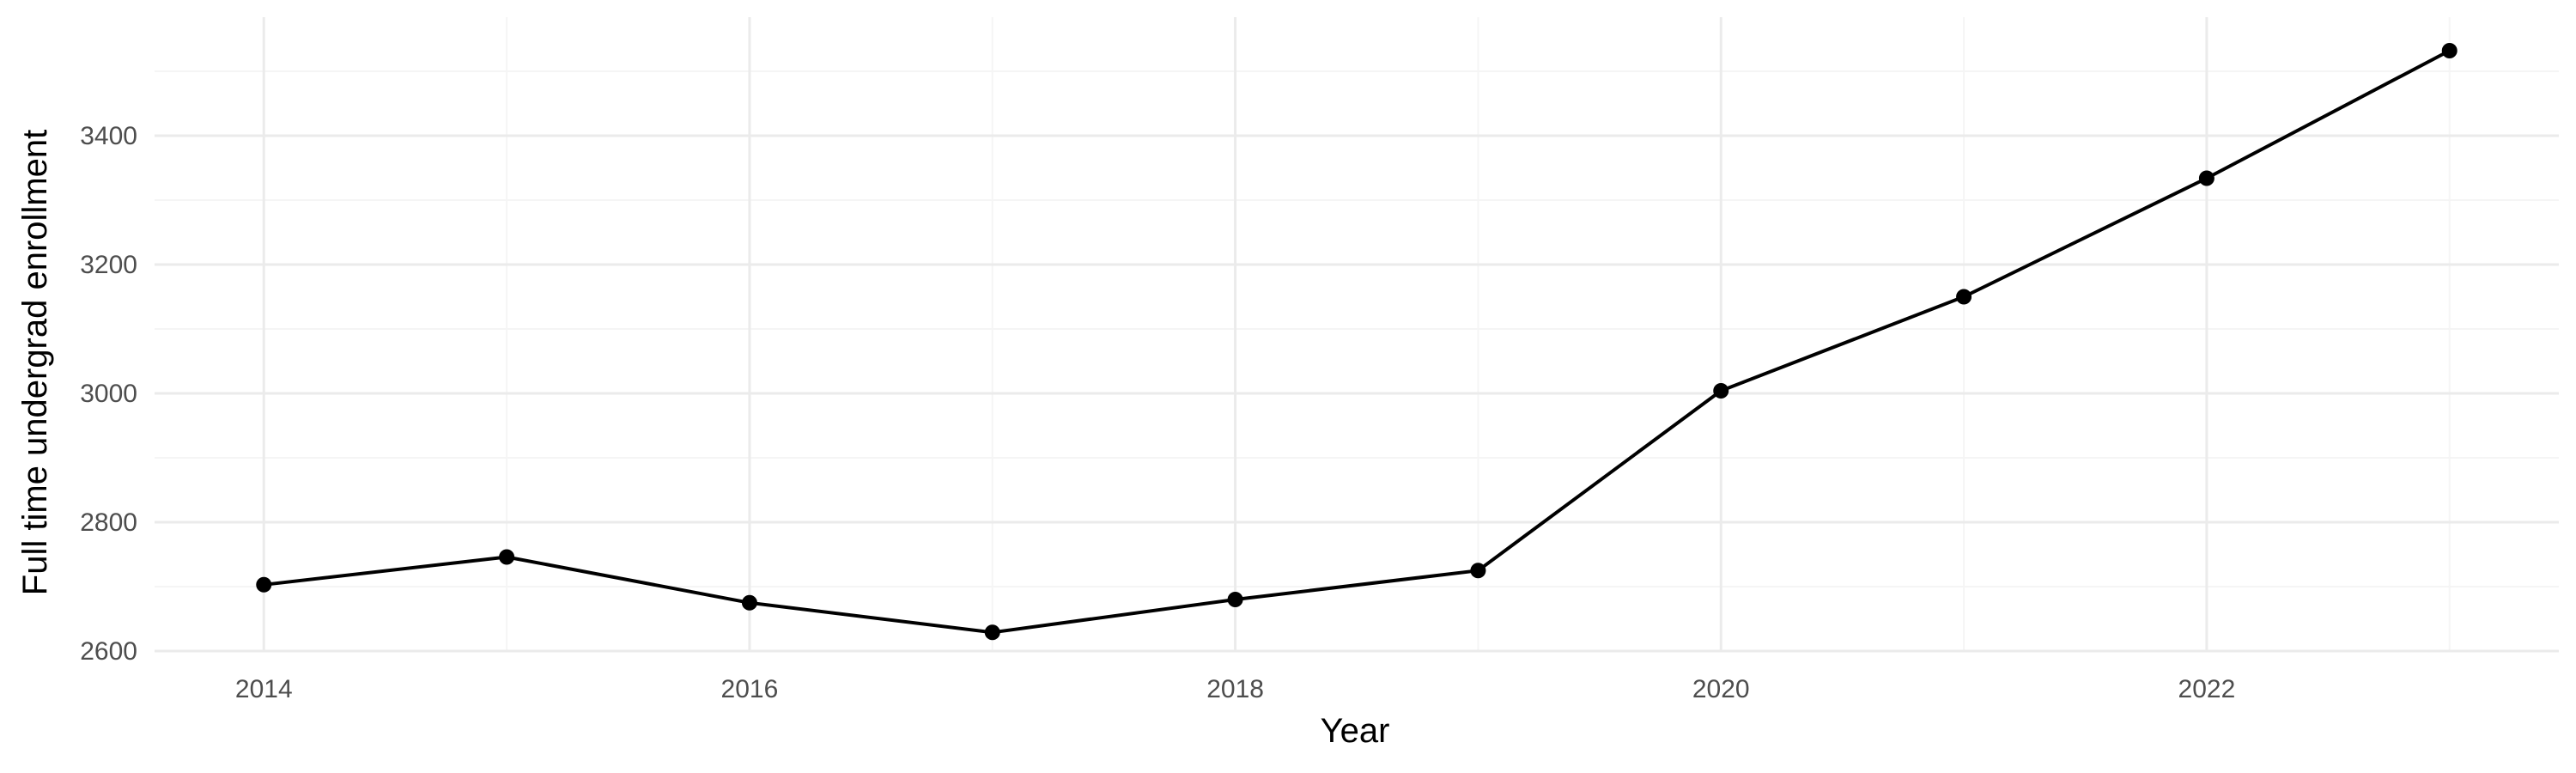 The image size is (2576, 773). Describe the element at coordinates (1721, 689) in the screenshot. I see `x-tick-label: 2020` at that location.